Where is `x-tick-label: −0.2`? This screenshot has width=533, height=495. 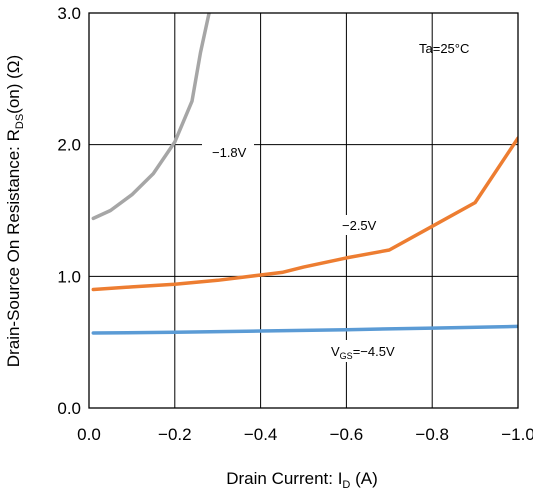 x-tick-label: −0.2 is located at coordinates (175, 434).